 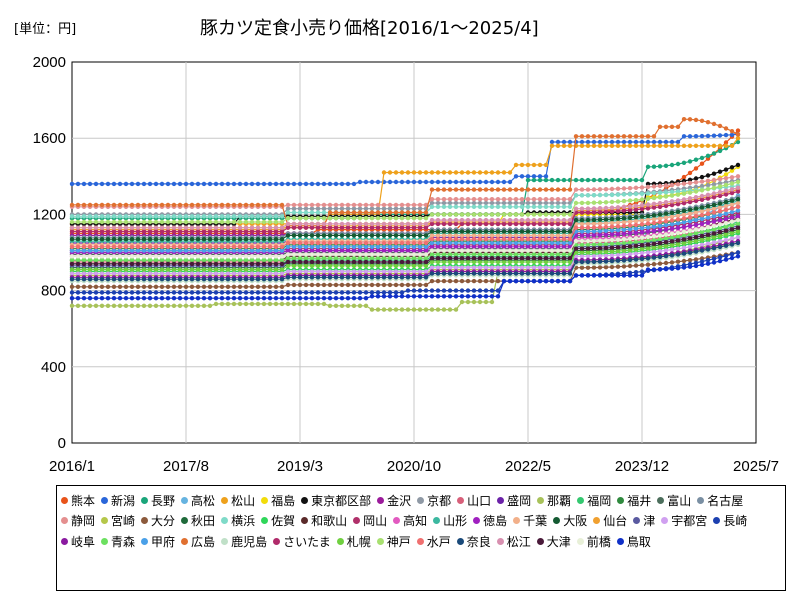 I want to click on series-line-長崎, so click(x=405, y=272).